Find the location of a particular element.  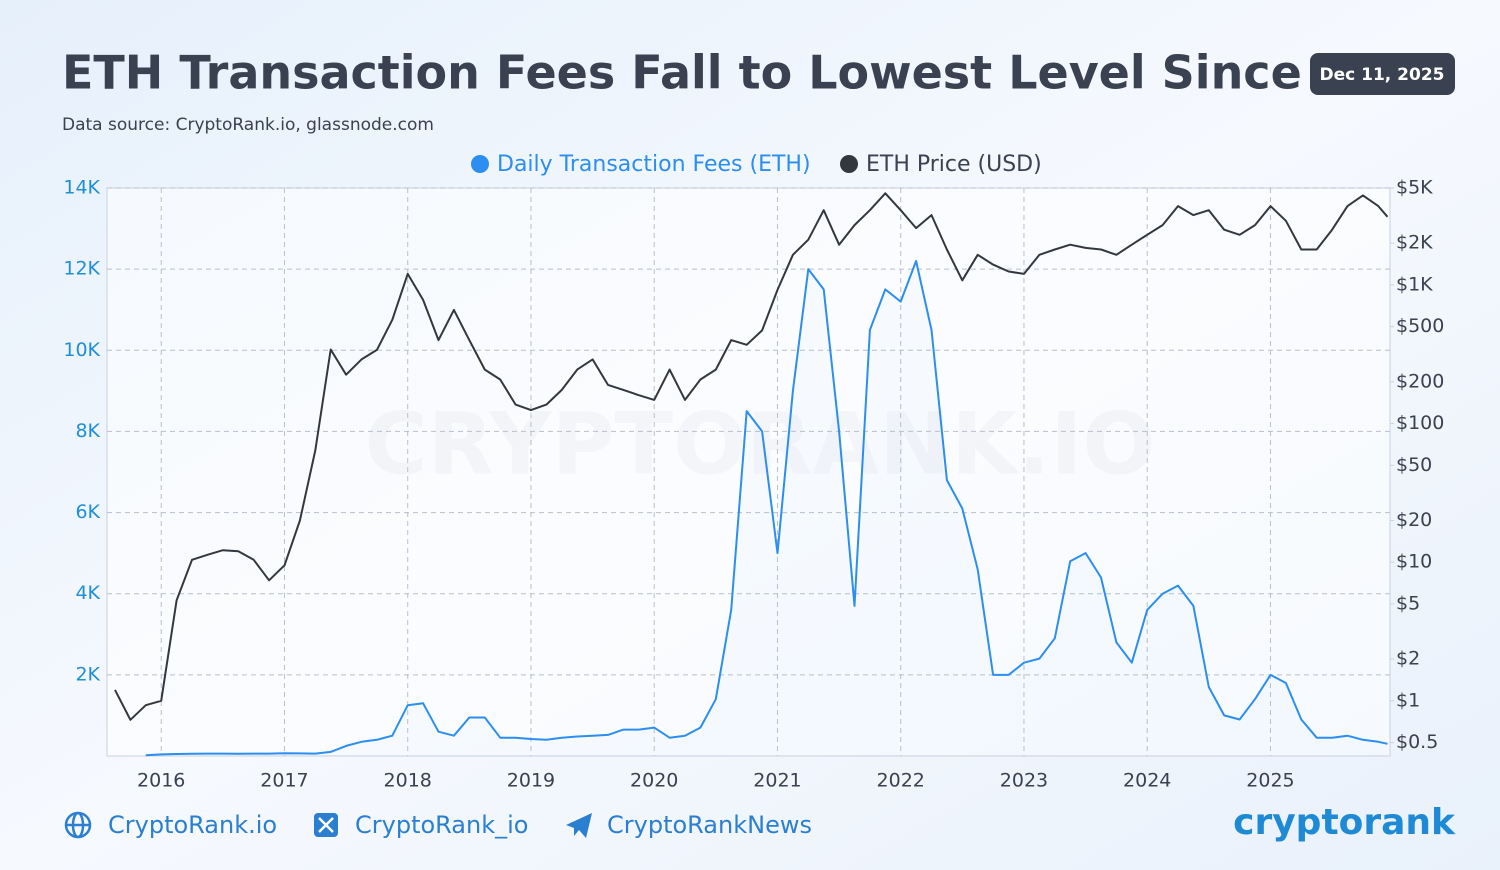

y2-tick-label: $0.5 is located at coordinates (1417, 742).